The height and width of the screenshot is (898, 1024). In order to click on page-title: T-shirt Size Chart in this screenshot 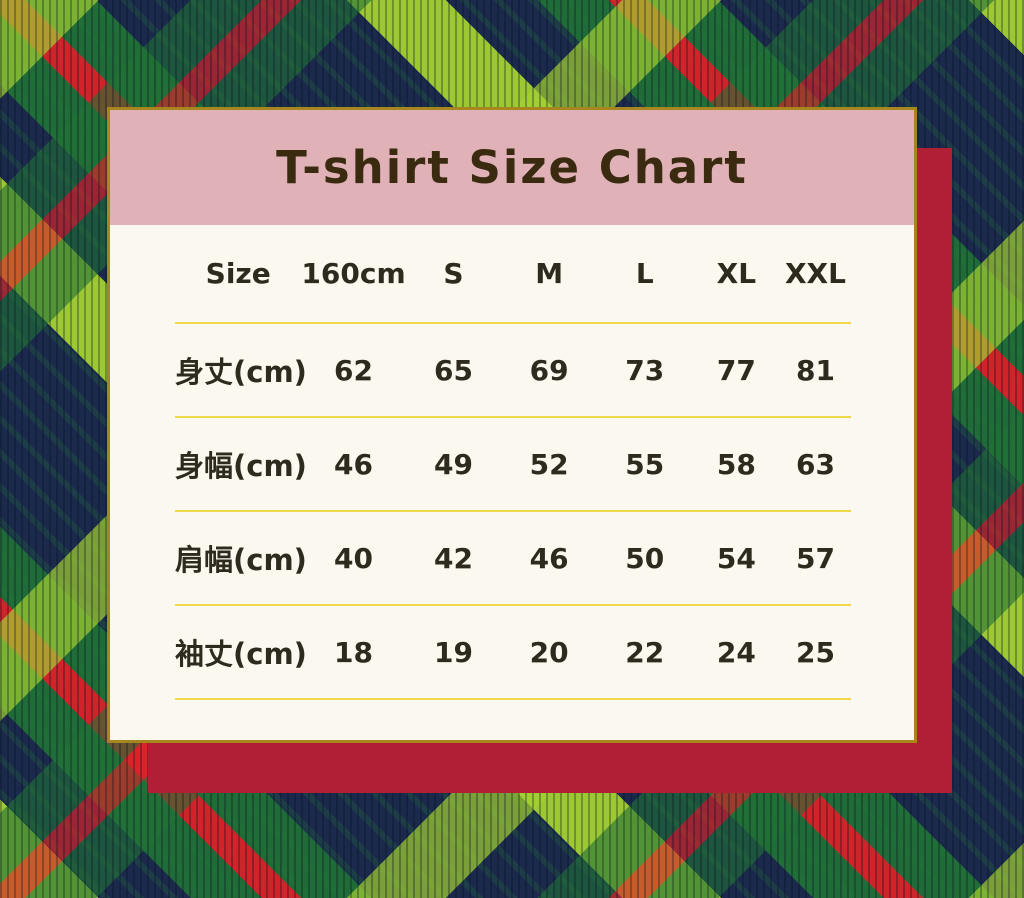, I will do `click(512, 167)`.